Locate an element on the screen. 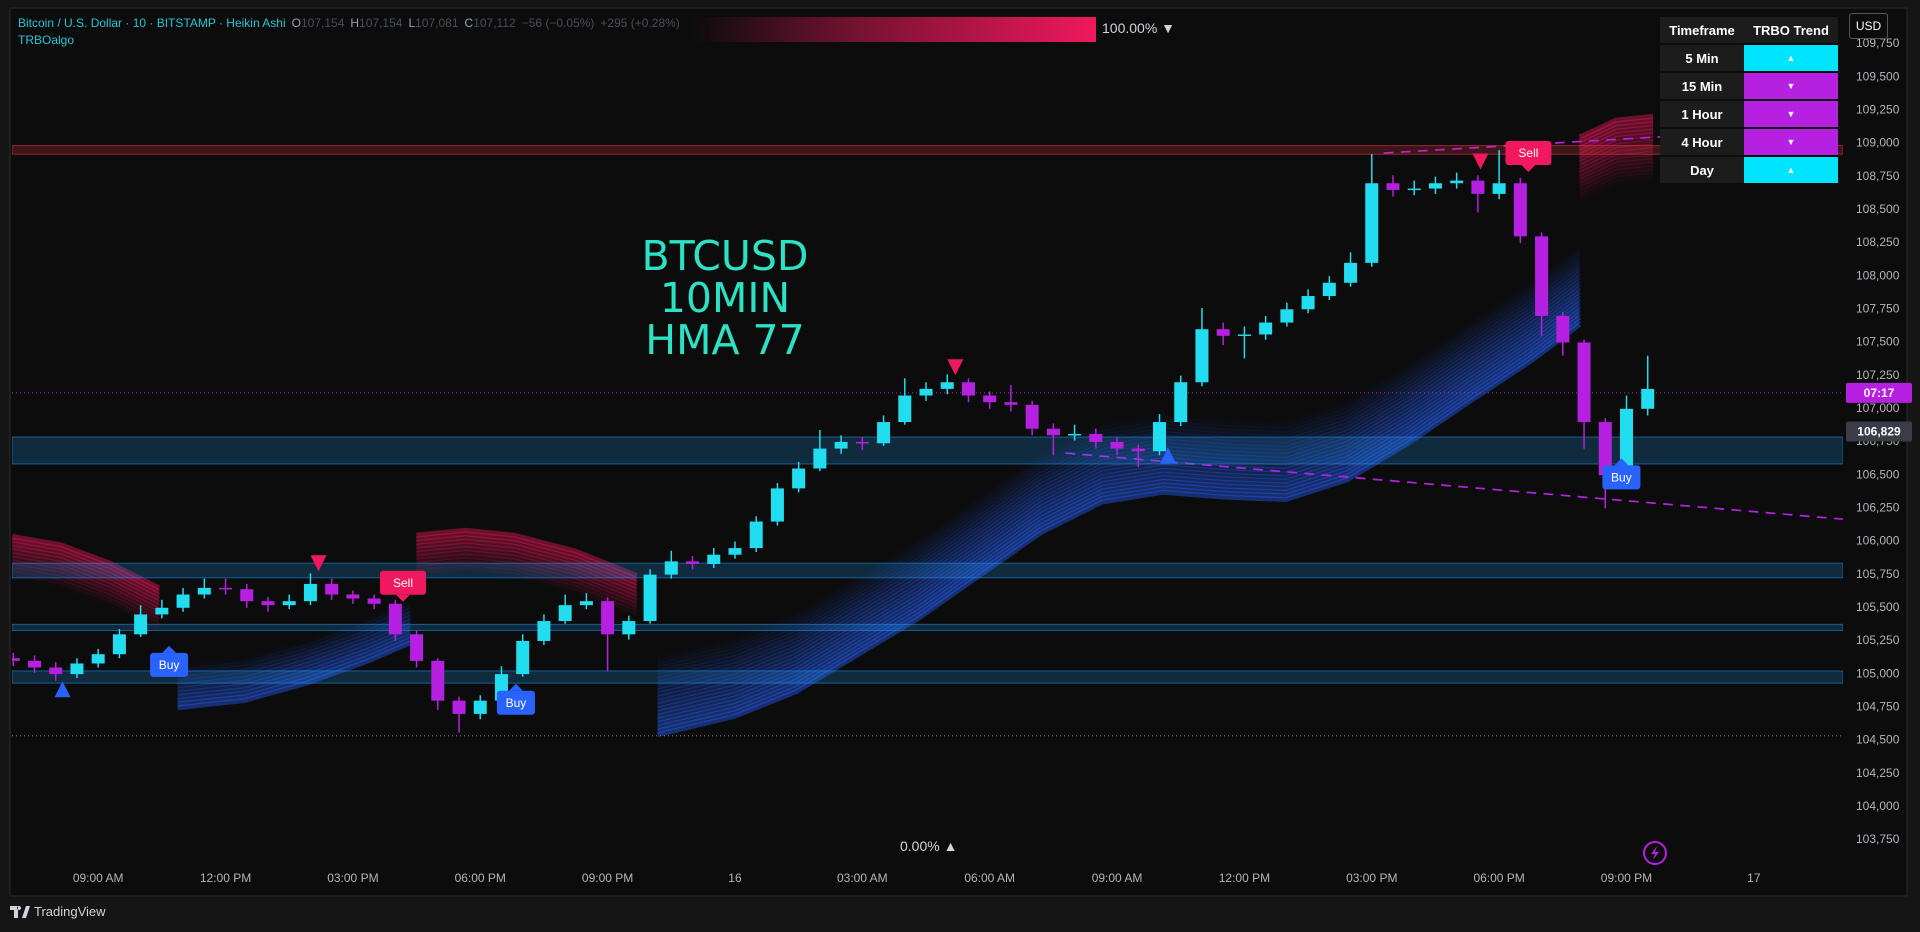 The width and height of the screenshot is (1920, 932). y-tick-label: 104,750 is located at coordinates (1878, 706).